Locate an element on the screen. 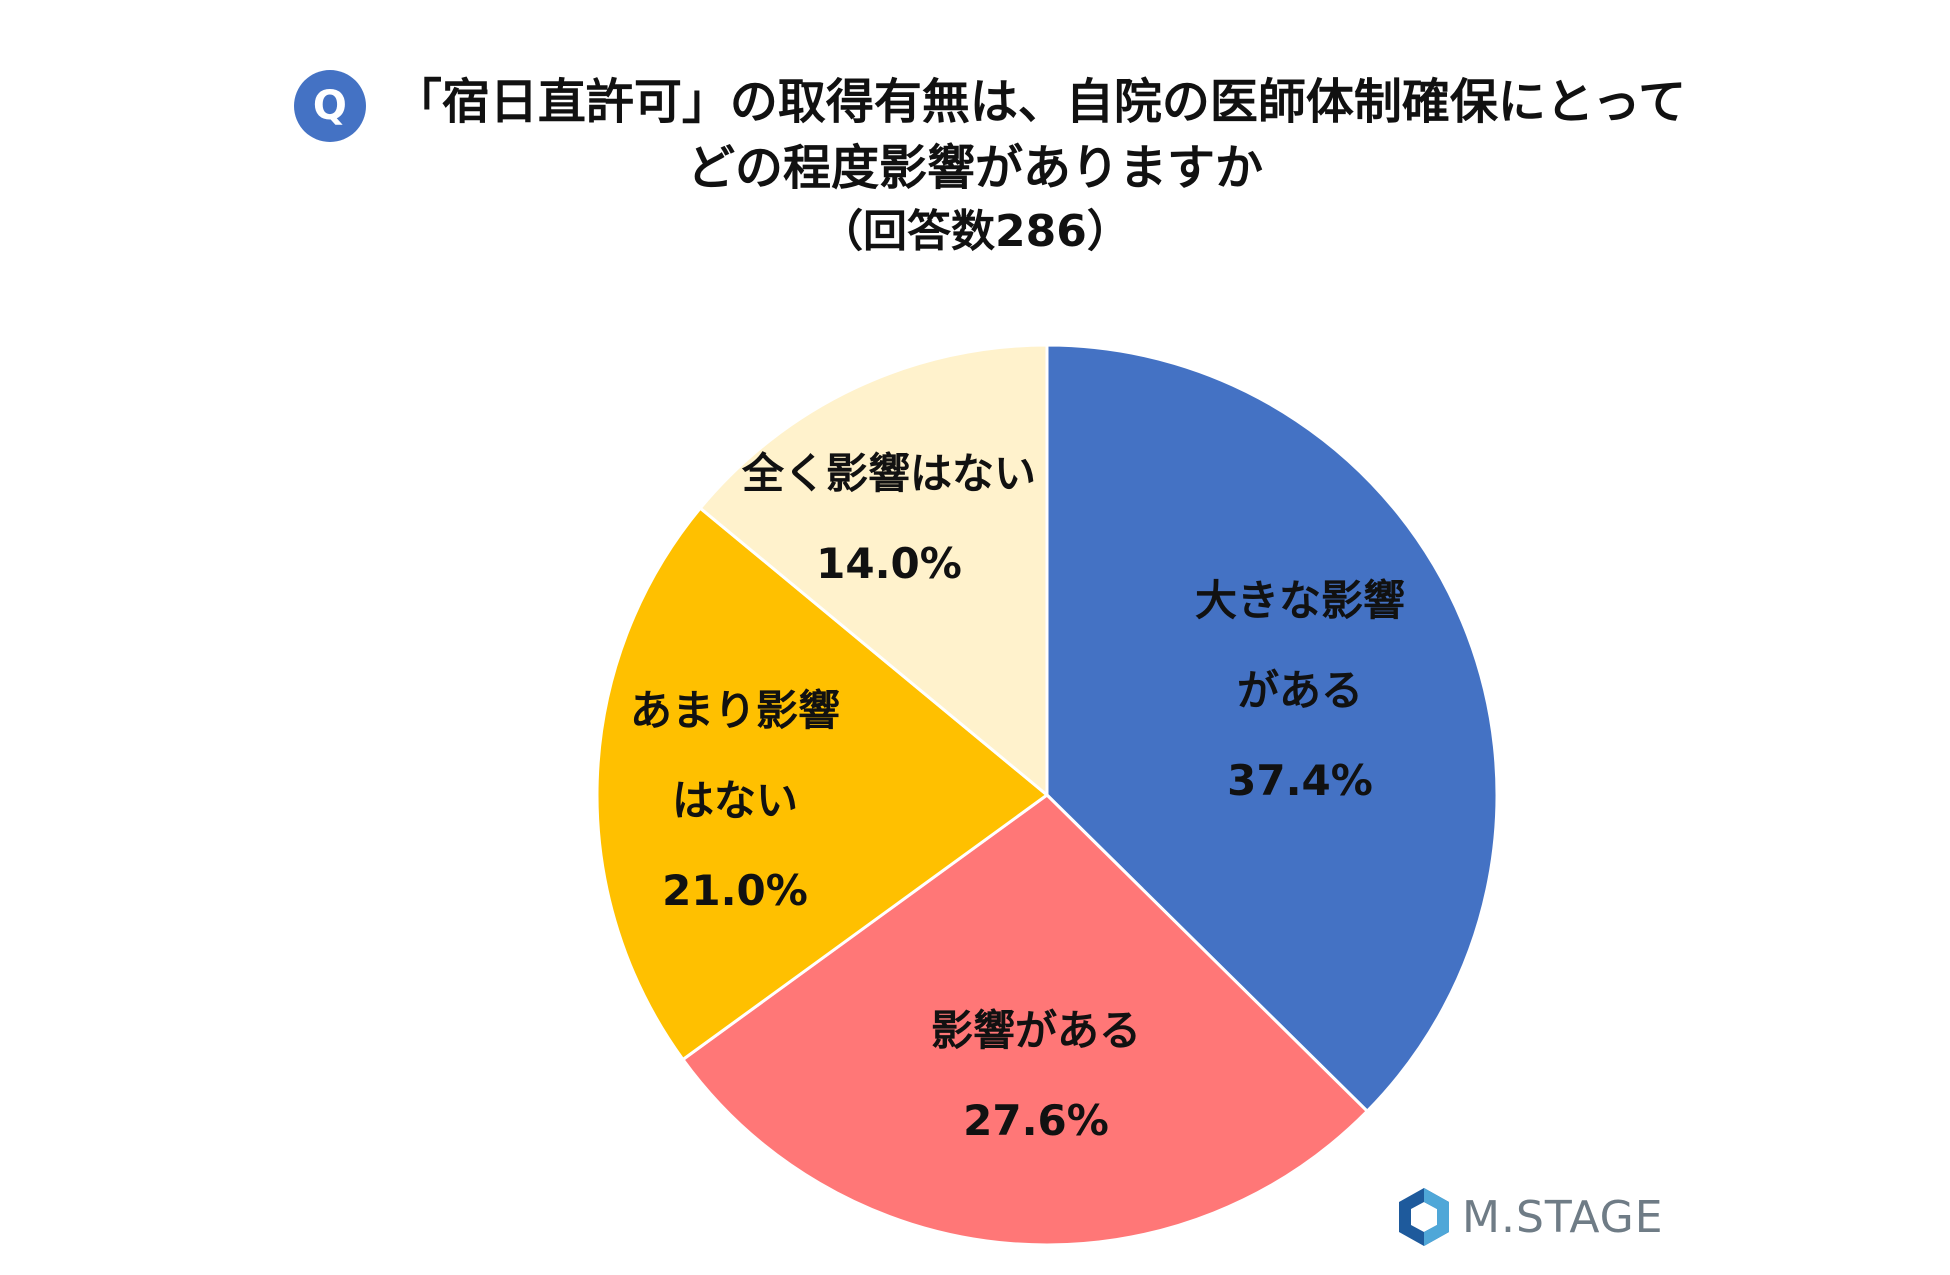 The image size is (1950, 1275). title-line-2: どの程度影響がありますか is located at coordinates (974, 168).